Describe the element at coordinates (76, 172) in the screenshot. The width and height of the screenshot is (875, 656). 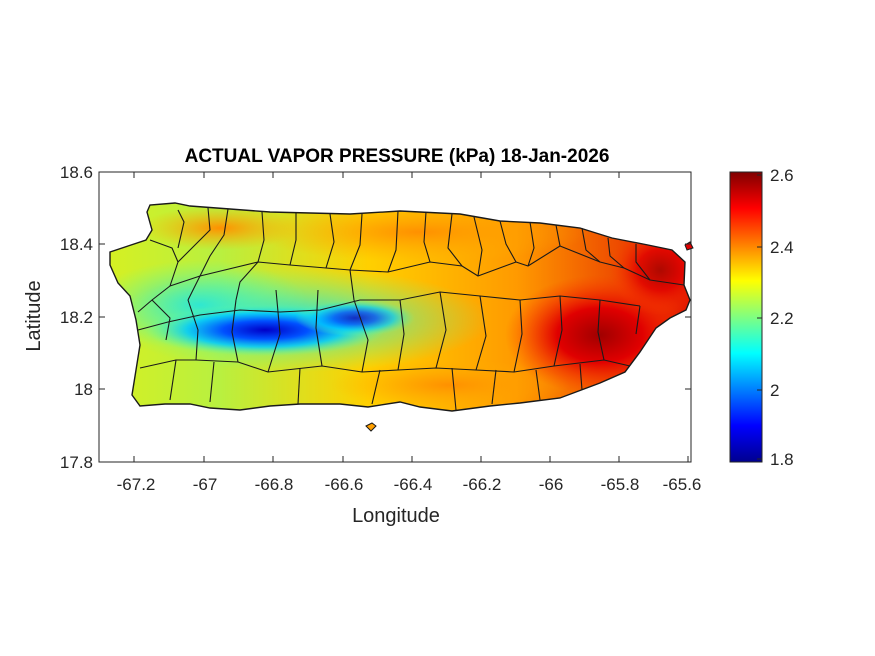
I see `y-tick-label: 18.6` at that location.